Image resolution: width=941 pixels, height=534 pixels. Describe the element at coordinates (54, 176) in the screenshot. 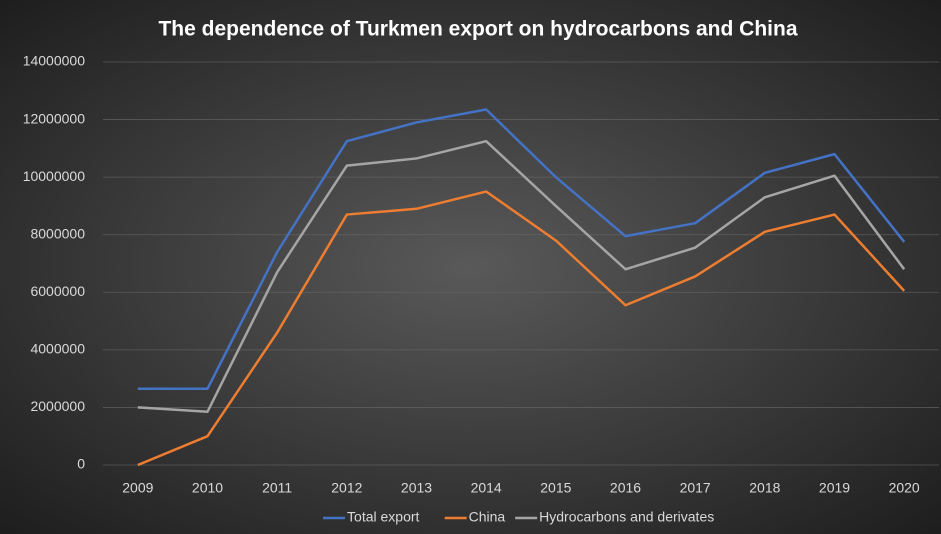

I see `y-tick-label: 10000000` at that location.